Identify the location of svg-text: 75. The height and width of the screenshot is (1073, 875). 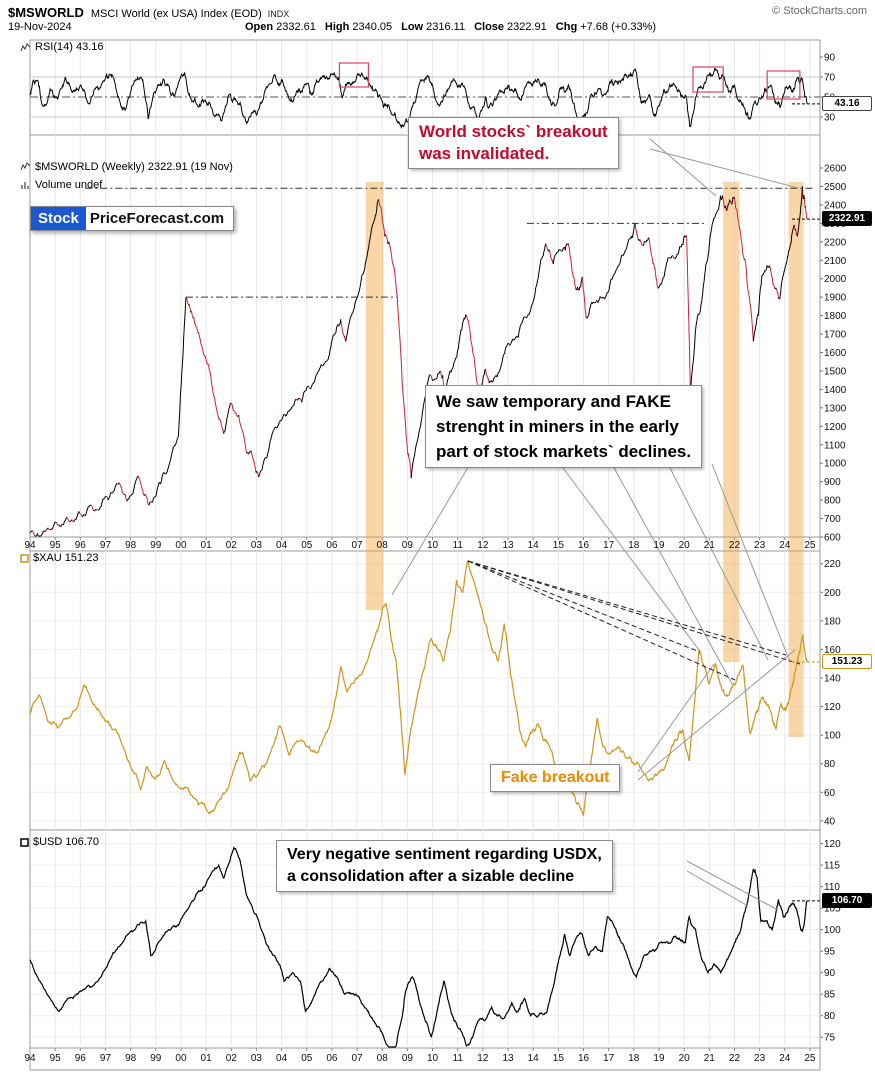
(830, 1038).